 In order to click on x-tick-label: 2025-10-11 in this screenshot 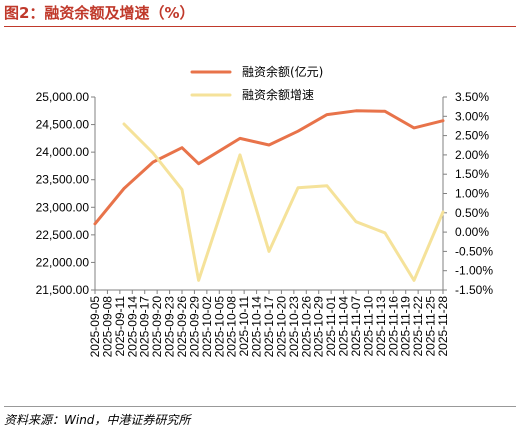, I will do `click(244, 326)`.